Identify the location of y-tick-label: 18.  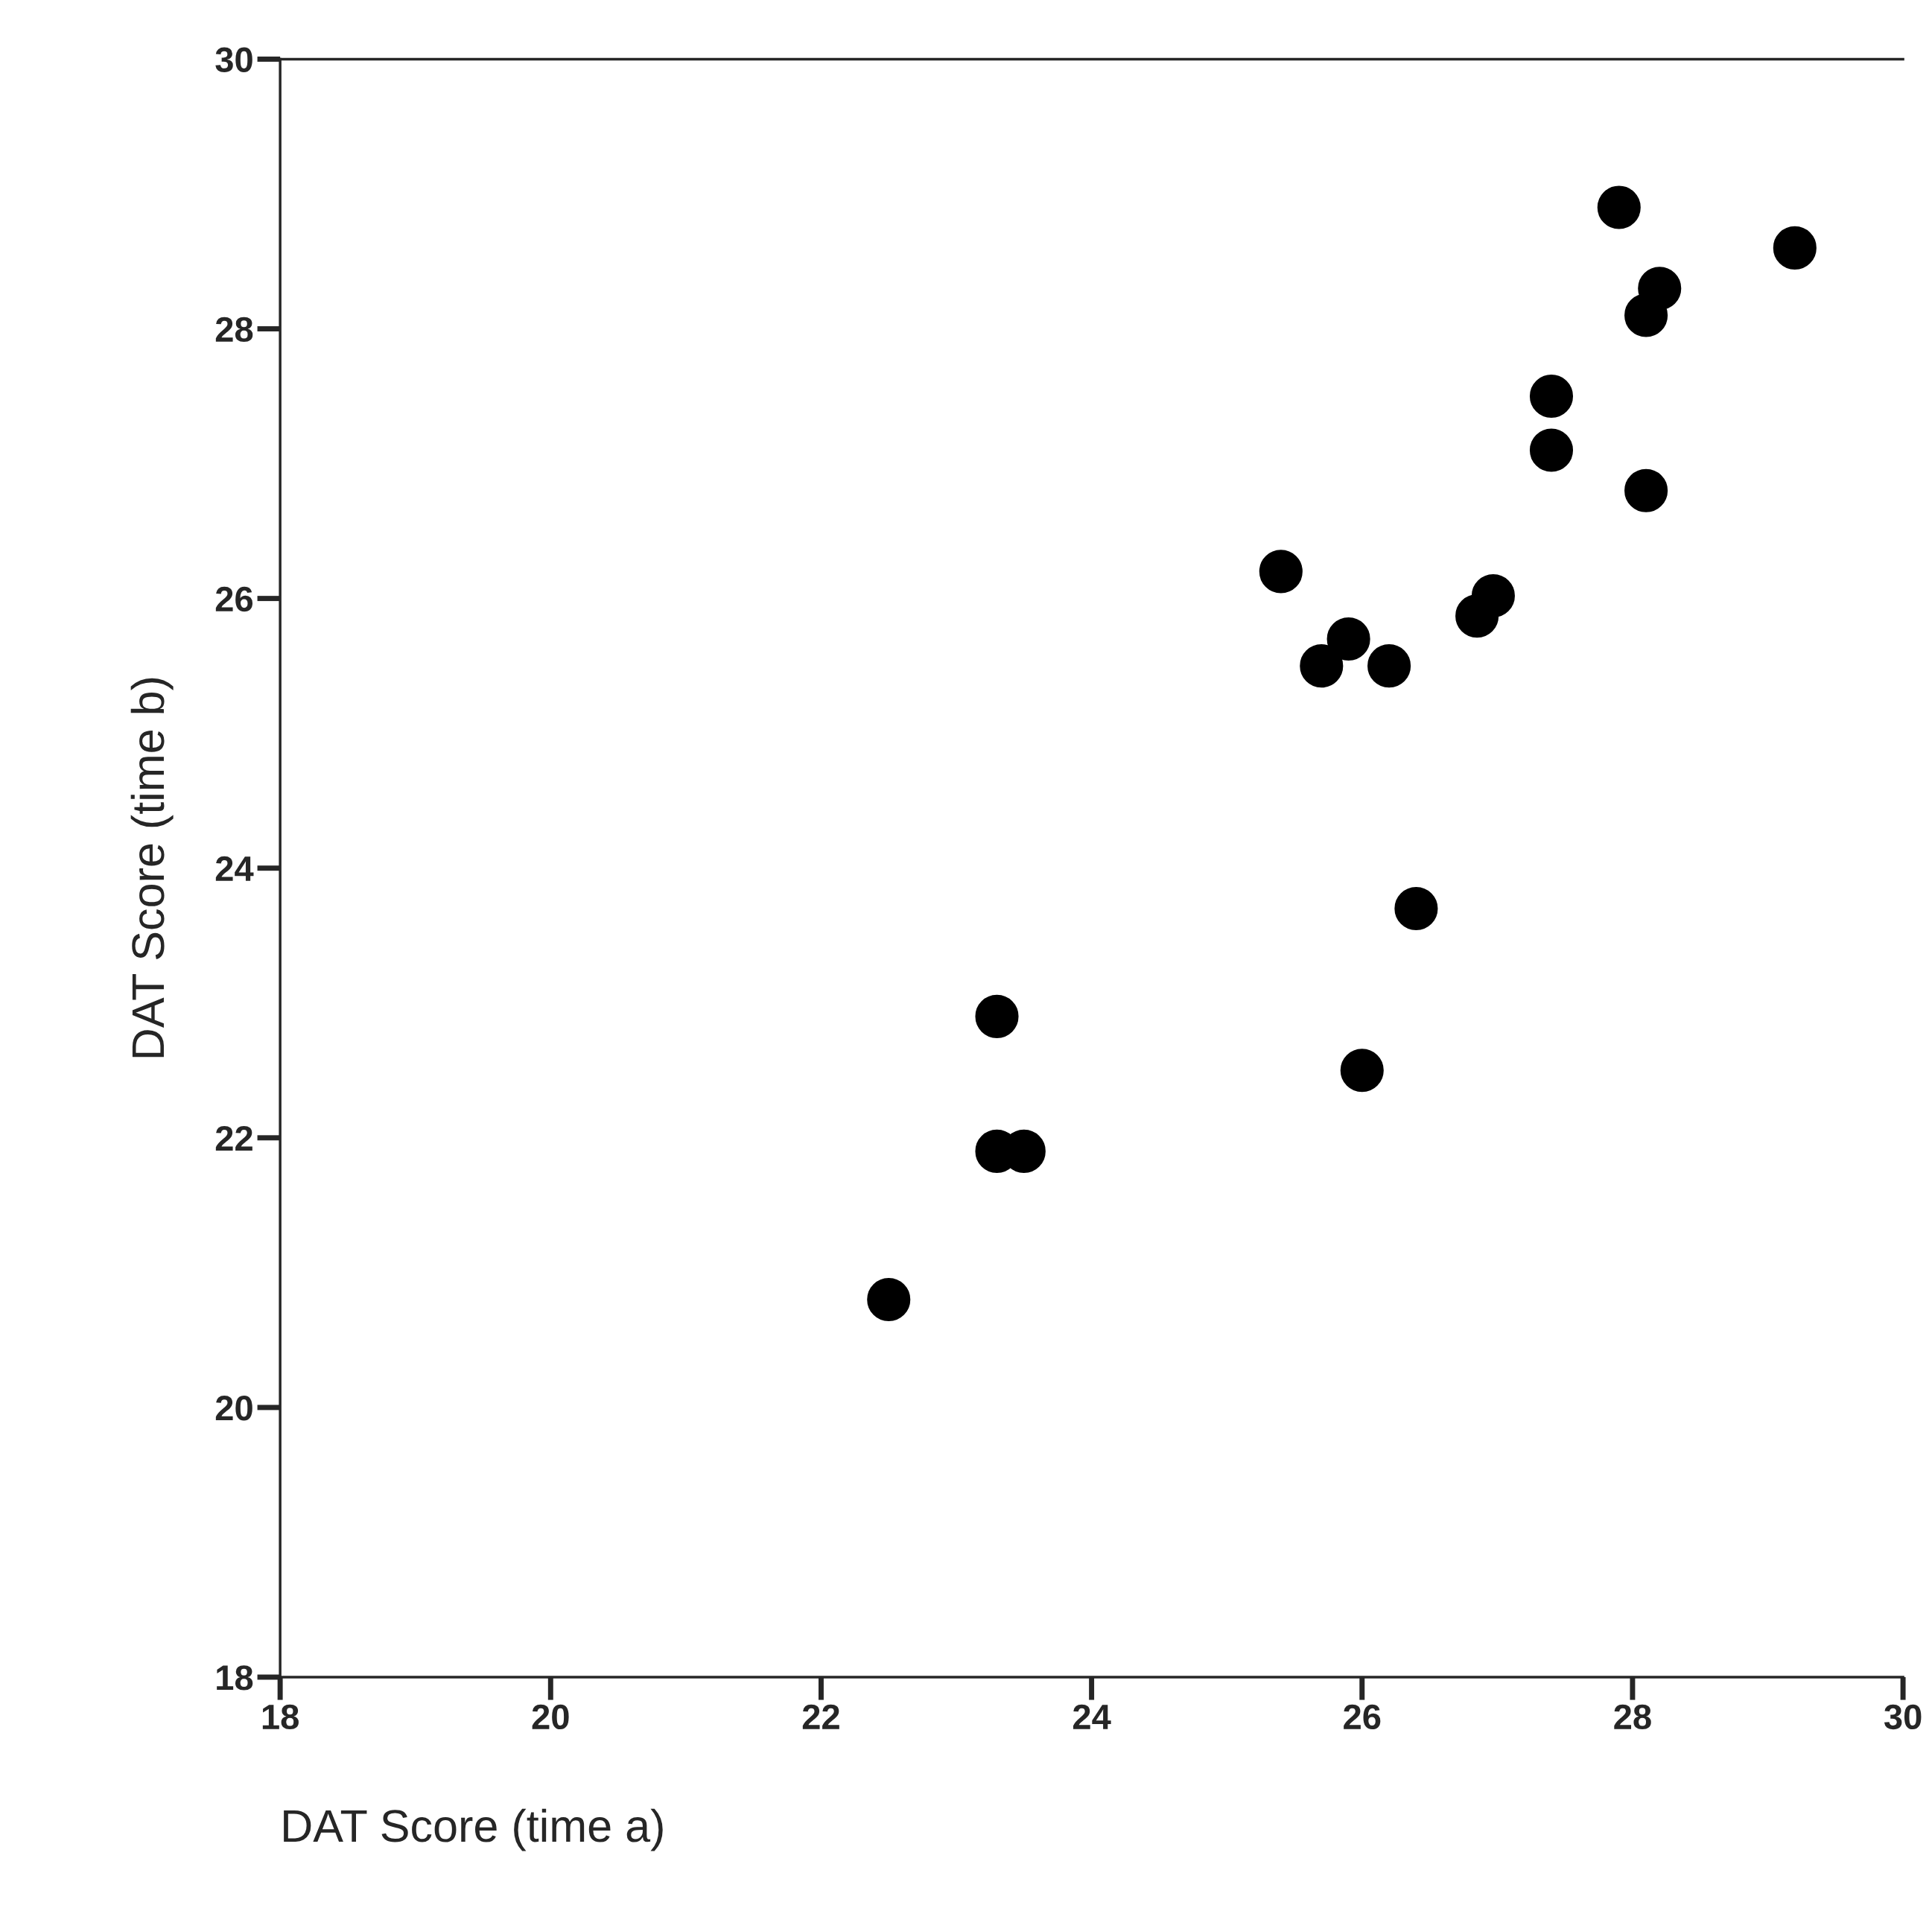
(235, 1678).